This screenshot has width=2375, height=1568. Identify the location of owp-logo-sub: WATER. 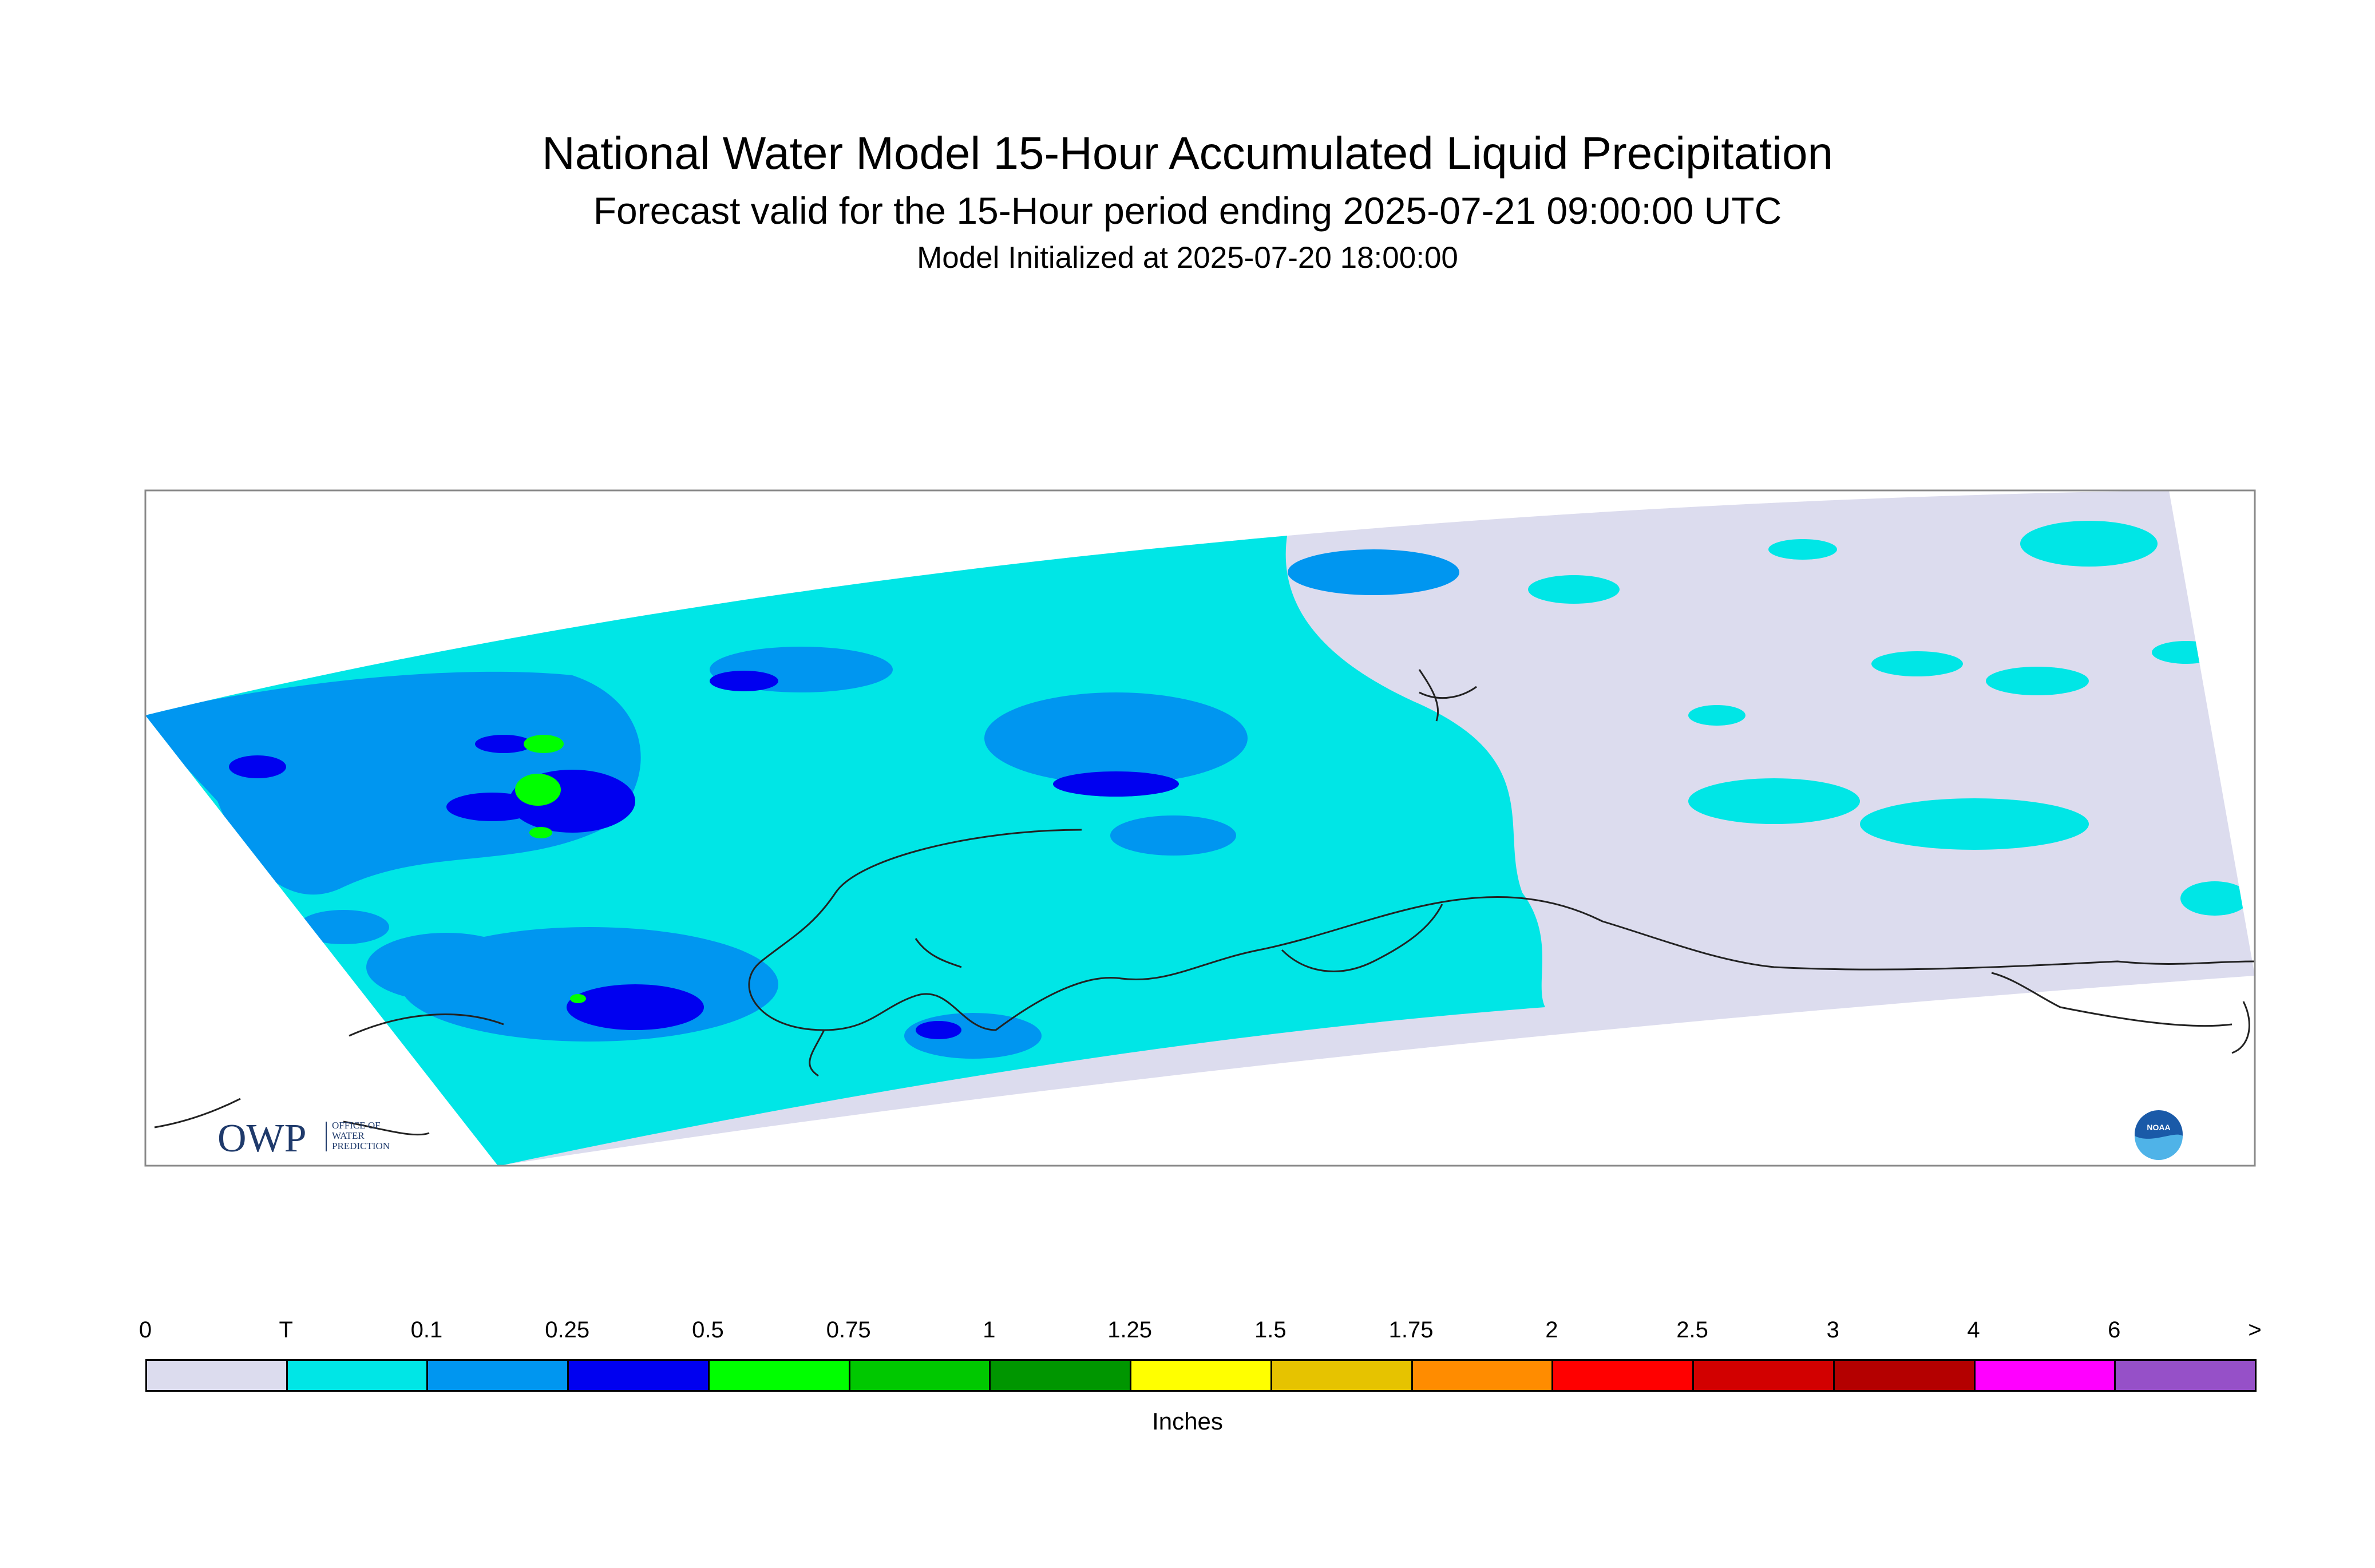
(349, 1135).